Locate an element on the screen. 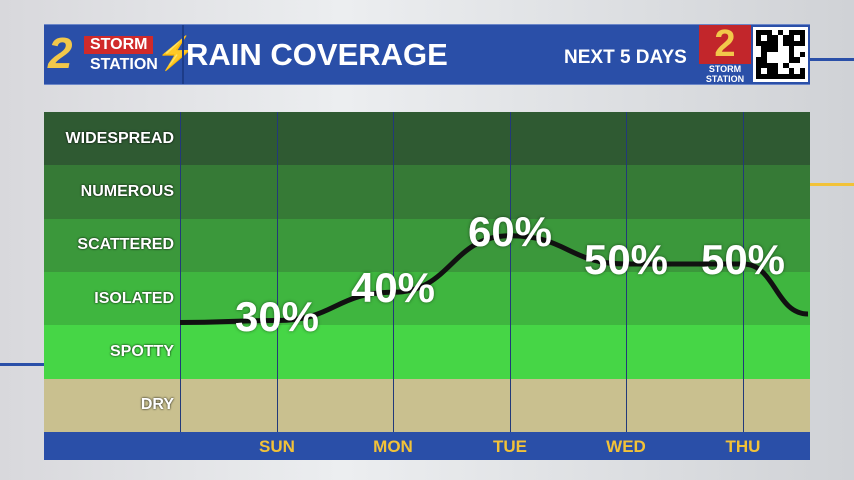 The height and width of the screenshot is (480, 854). badge-text: STORM STATION is located at coordinates (725, 74).